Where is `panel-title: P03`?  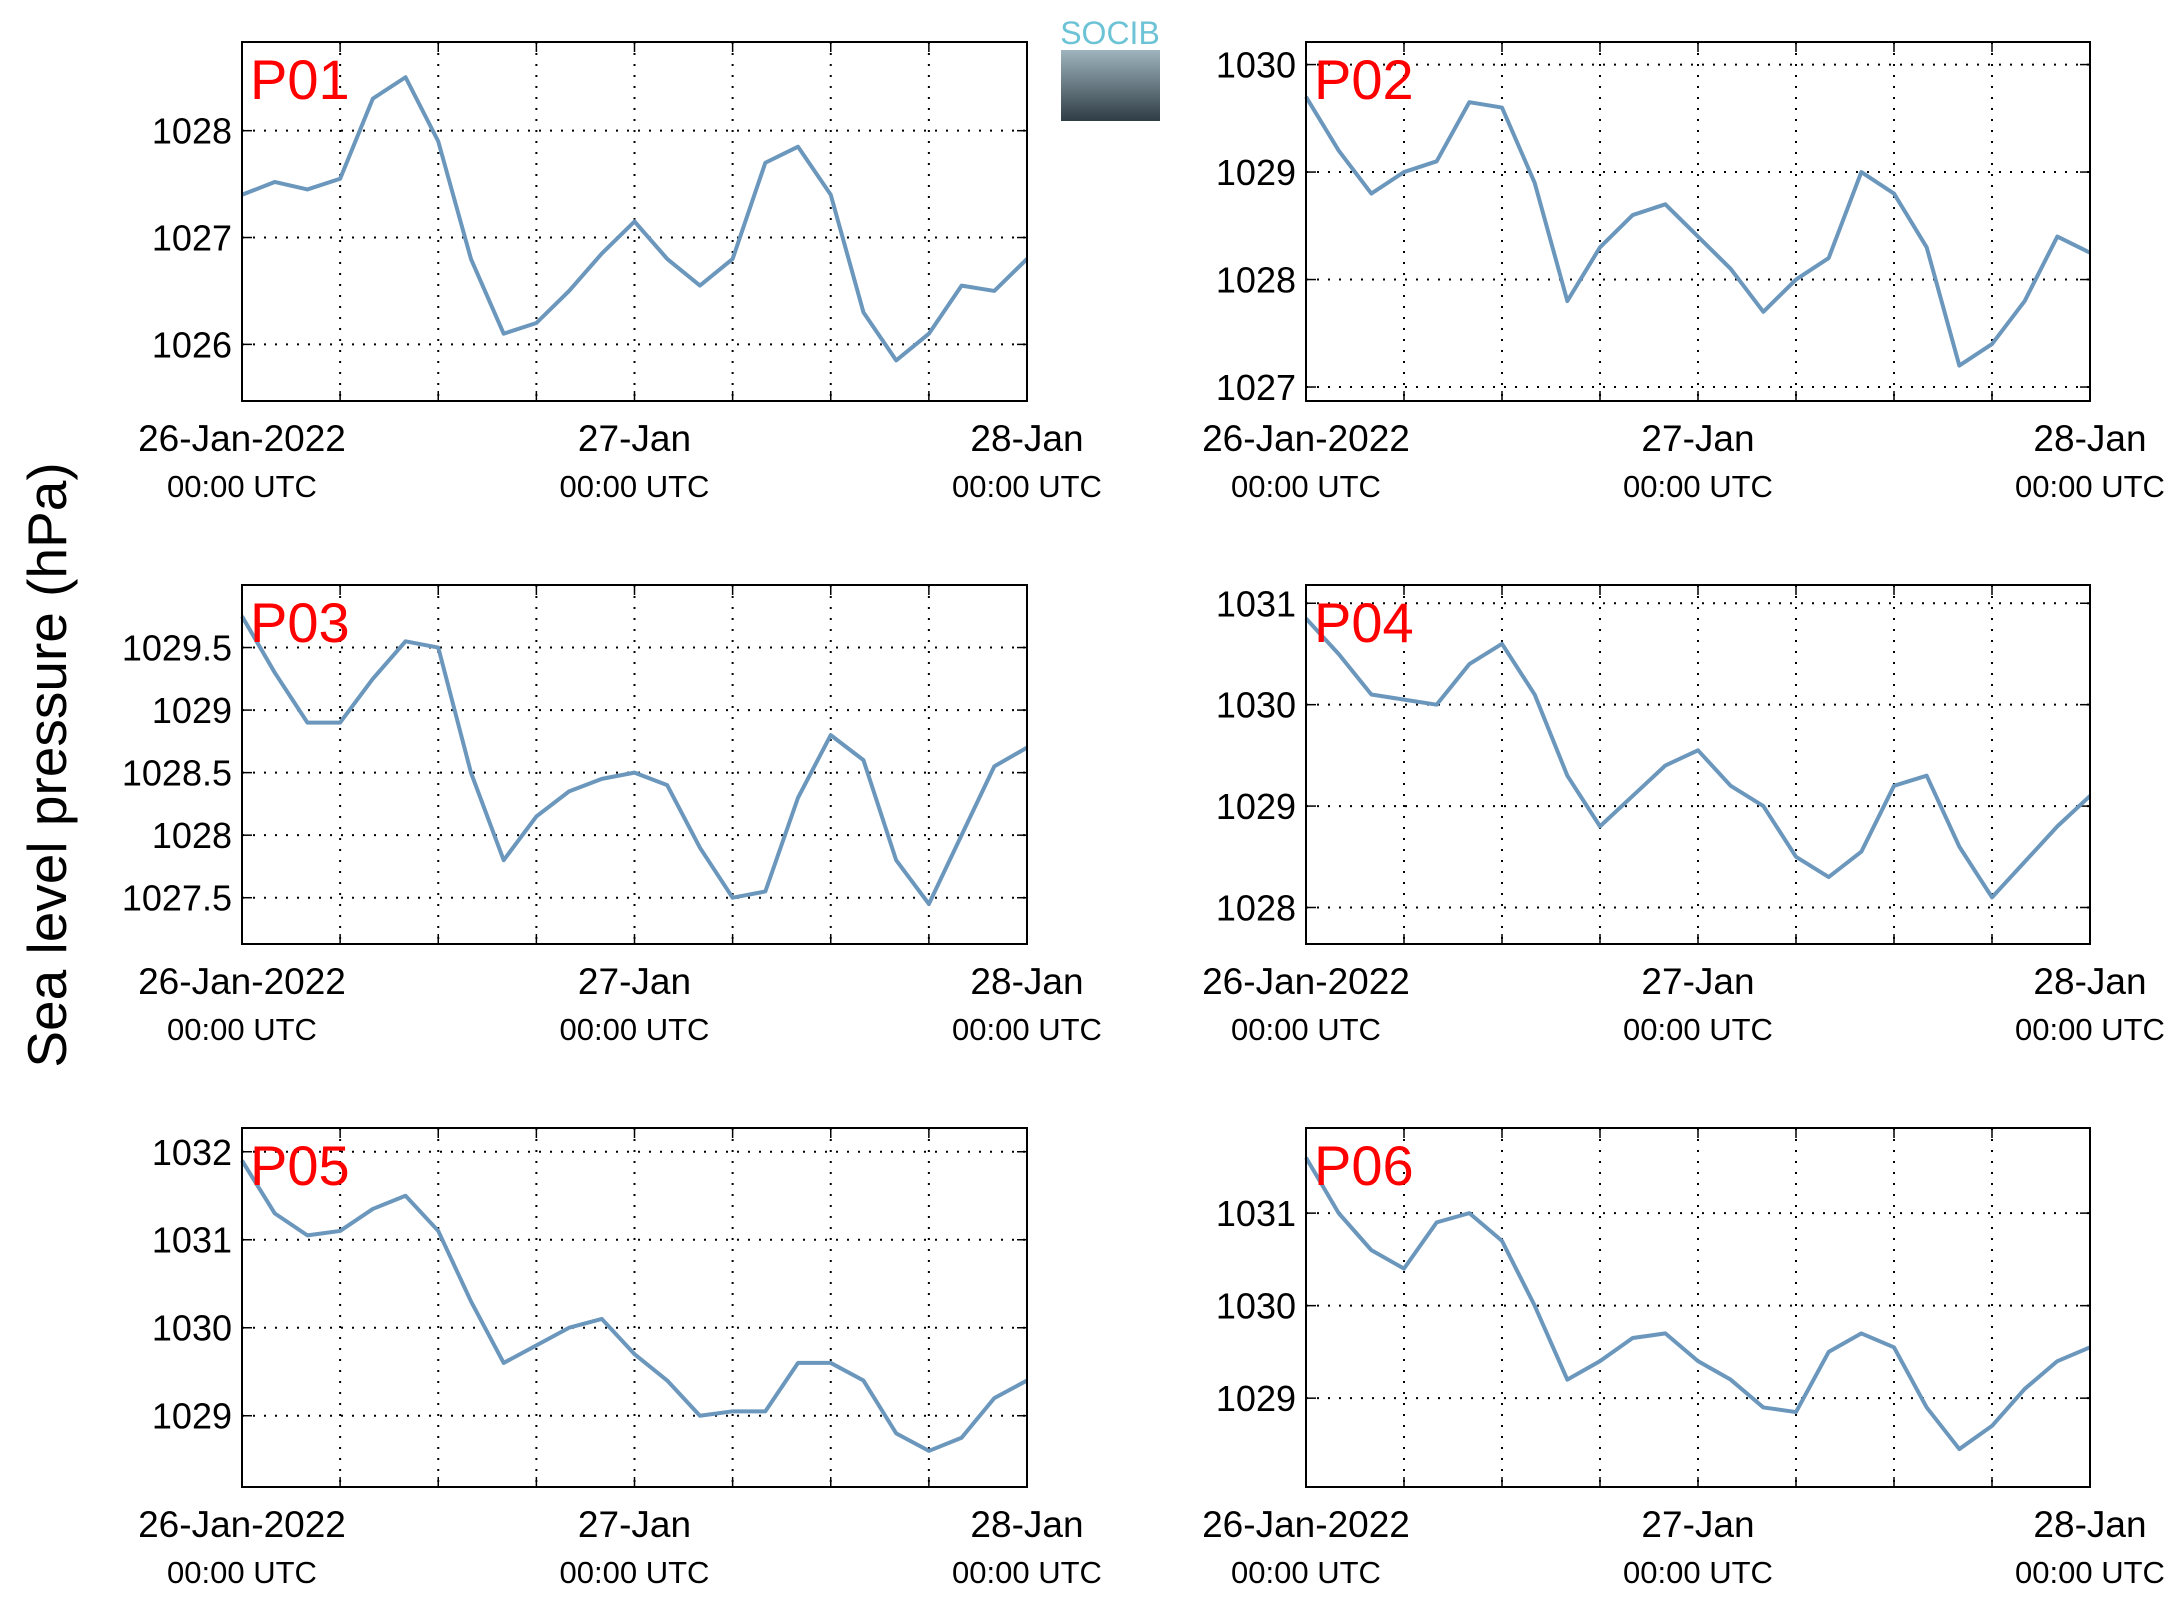 panel-title: P03 is located at coordinates (300, 622).